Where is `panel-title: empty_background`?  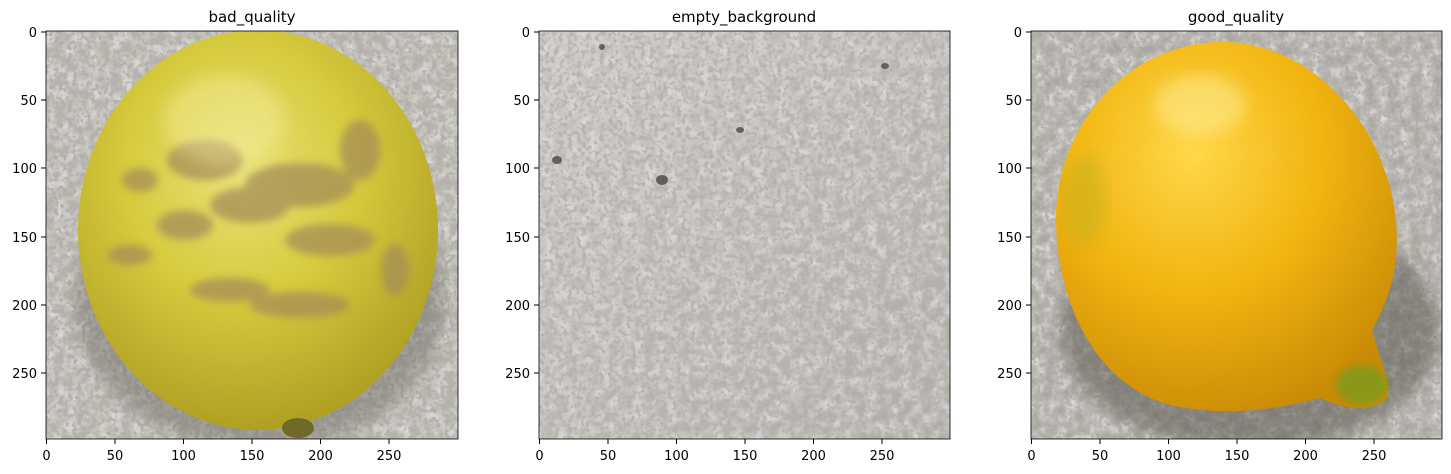
panel-title: empty_background is located at coordinates (744, 17).